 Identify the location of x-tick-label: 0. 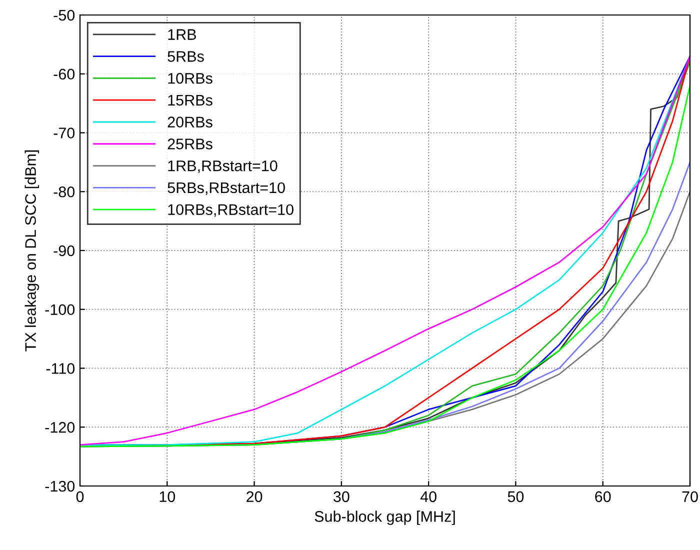
(80, 496).